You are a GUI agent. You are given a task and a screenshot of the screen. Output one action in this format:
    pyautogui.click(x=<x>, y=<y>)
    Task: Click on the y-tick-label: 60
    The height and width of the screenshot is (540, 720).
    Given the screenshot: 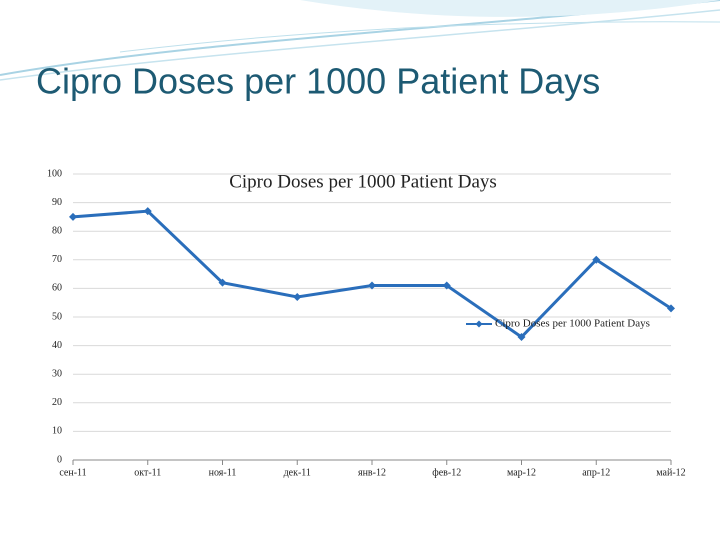 What is the action you would take?
    pyautogui.click(x=57, y=288)
    